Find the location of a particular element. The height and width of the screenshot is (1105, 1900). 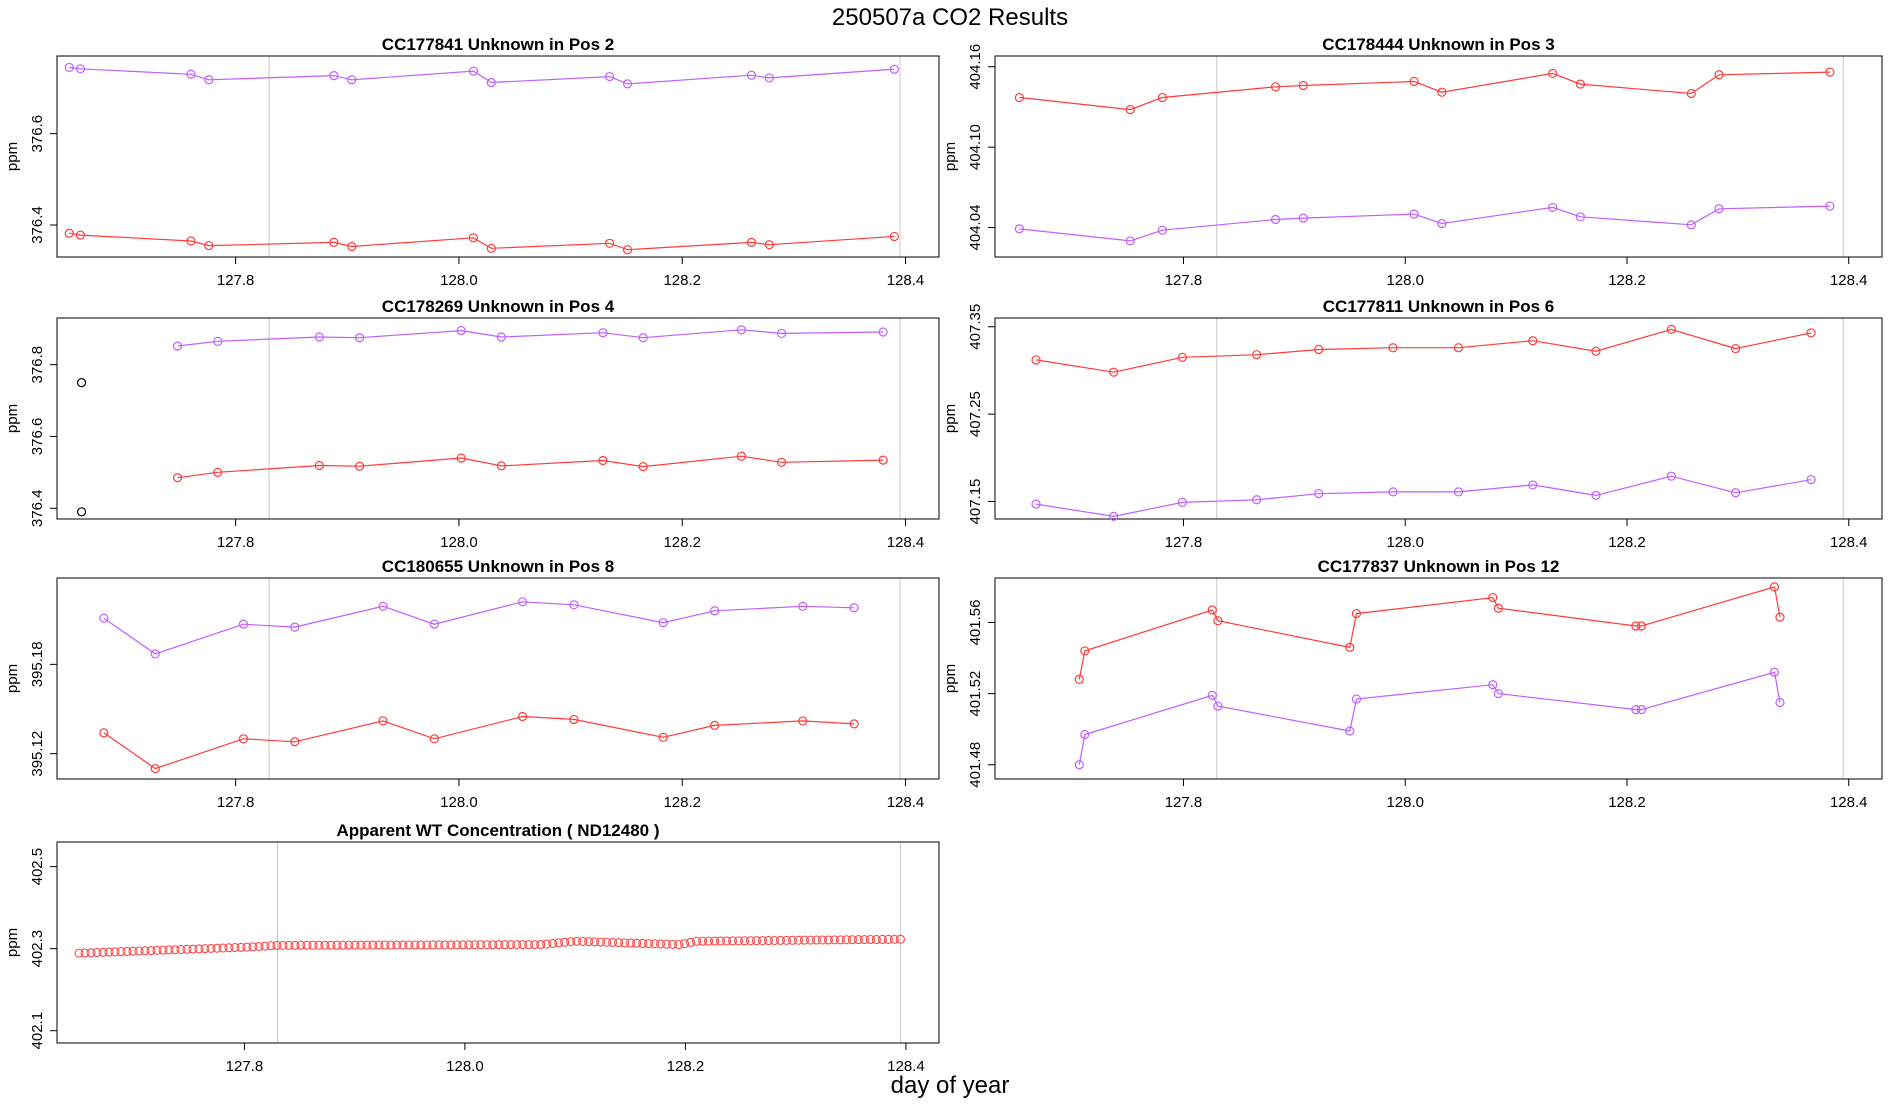

panel-4-series-2-line is located at coordinates (1423, 496).